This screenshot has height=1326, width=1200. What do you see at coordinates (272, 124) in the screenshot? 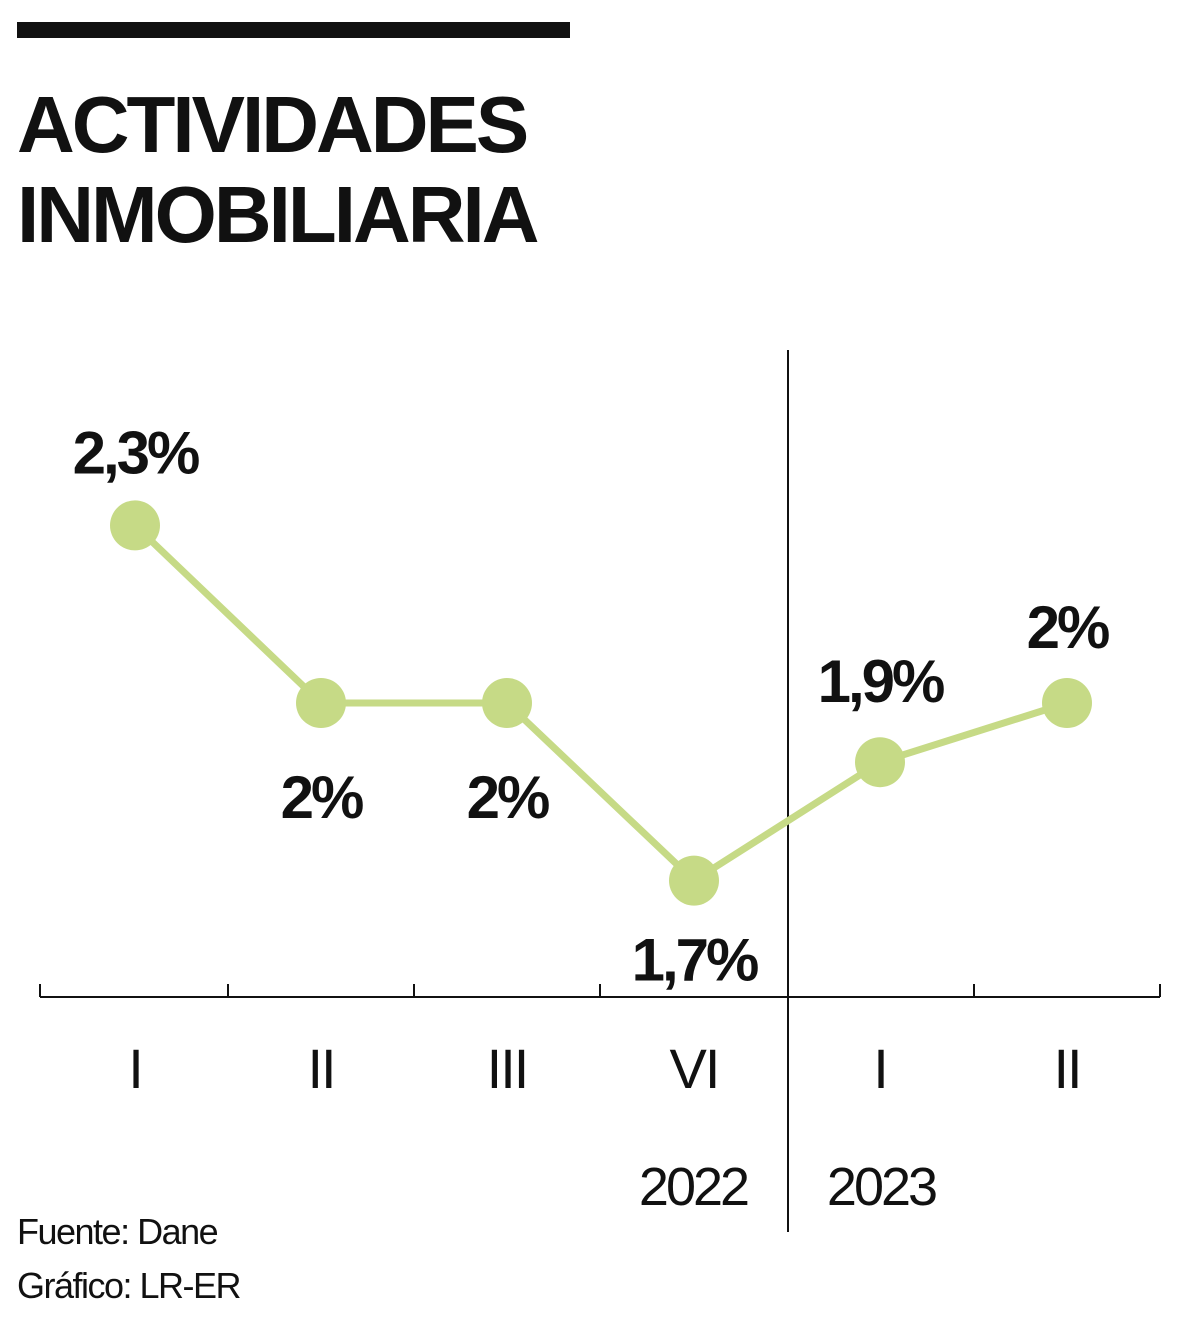
I see `chart-title-line-1: ACTIVIDADES` at bounding box center [272, 124].